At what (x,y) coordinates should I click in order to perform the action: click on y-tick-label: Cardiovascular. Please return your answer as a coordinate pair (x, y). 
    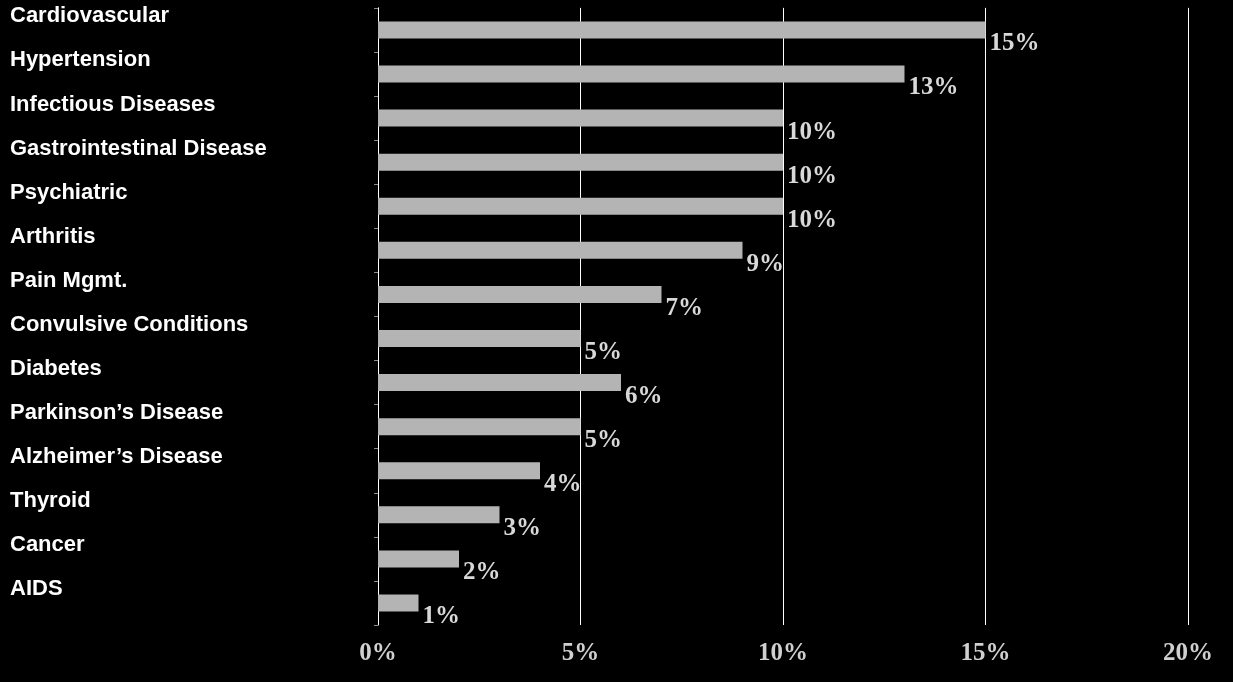
    Looking at the image, I should click on (90, 15).